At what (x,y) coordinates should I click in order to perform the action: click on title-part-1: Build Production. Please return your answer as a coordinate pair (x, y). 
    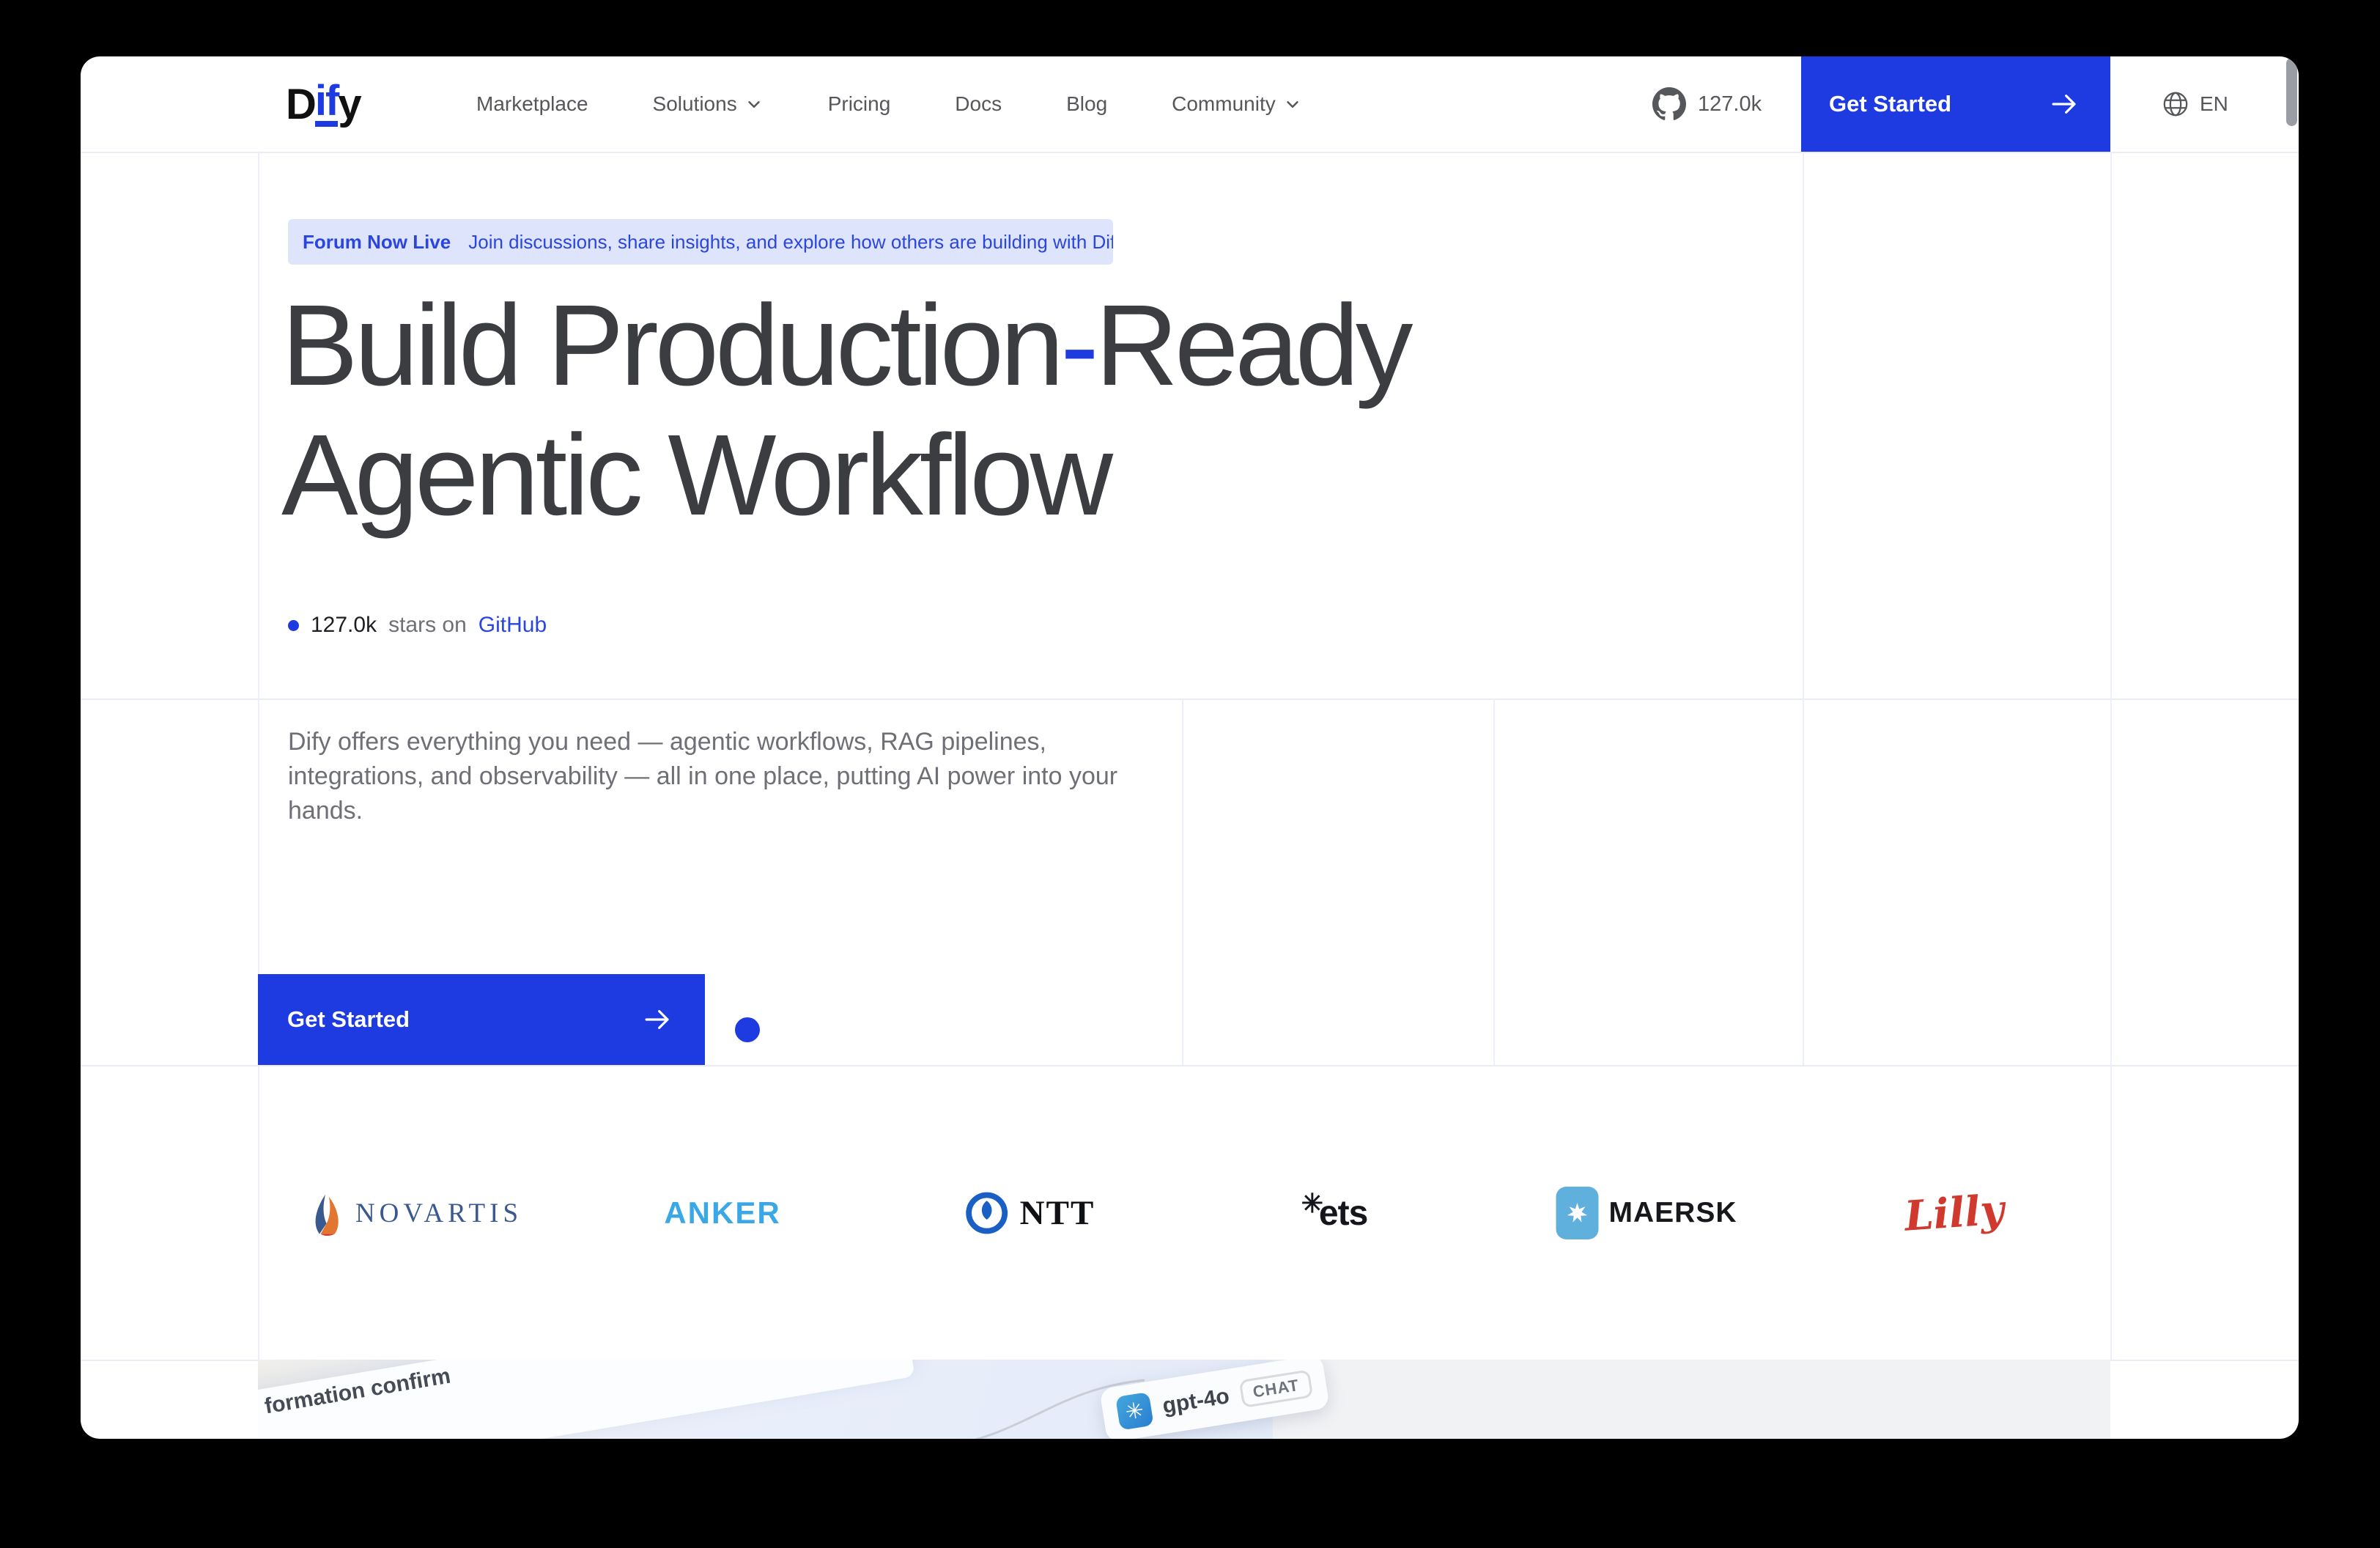
    Looking at the image, I should click on (672, 345).